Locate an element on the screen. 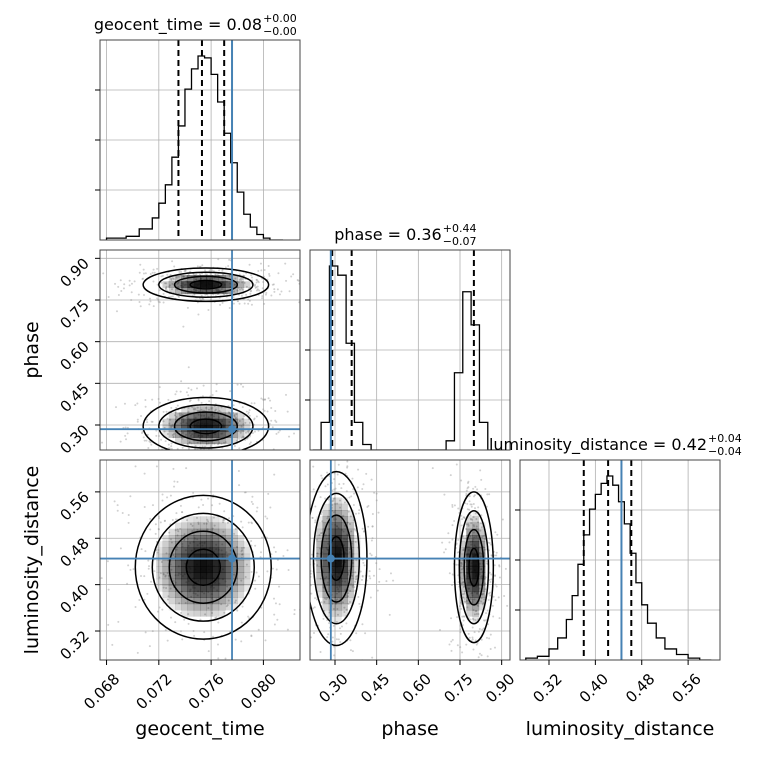  panel-title: luminosity_distance = 0.42 is located at coordinates (598, 445).